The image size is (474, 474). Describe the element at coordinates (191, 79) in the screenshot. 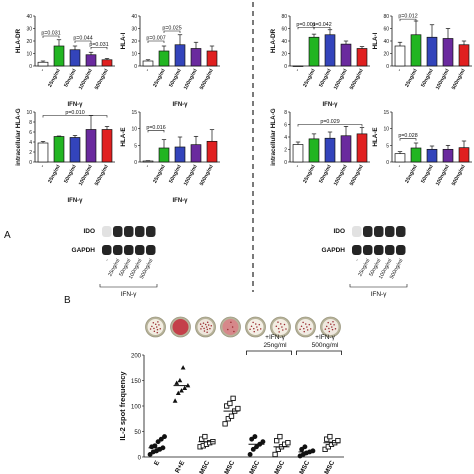

I see `x-tick-label: 100ng/ml` at that location.